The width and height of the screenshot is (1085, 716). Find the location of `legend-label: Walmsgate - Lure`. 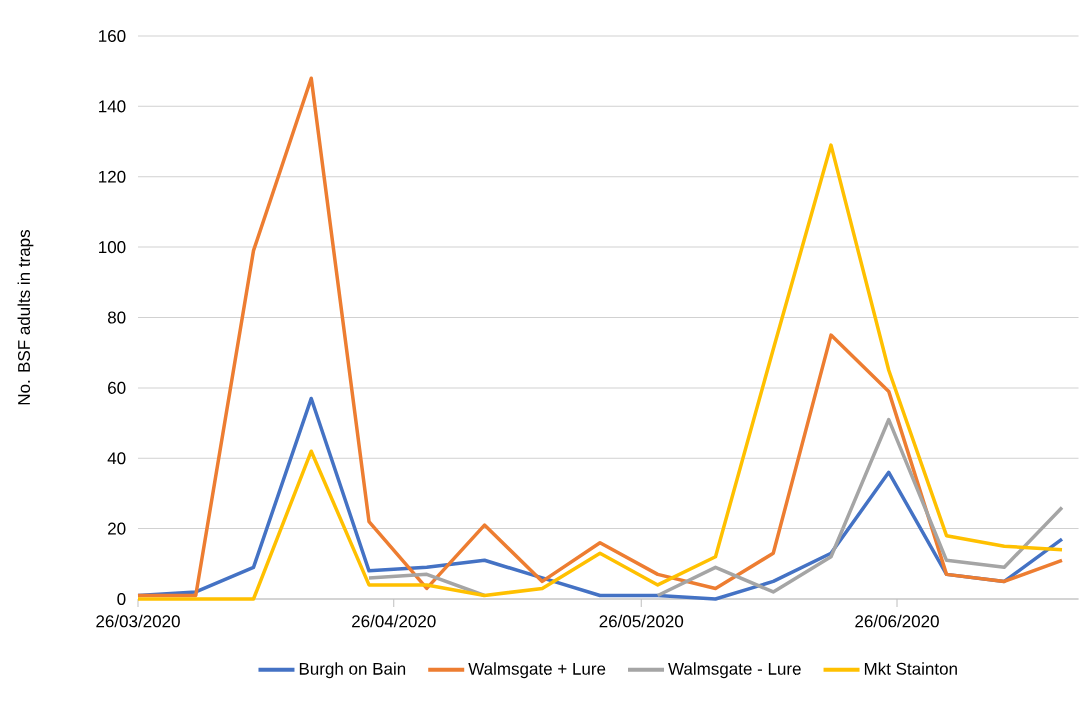

legend-label: Walmsgate - Lure is located at coordinates (734, 670).